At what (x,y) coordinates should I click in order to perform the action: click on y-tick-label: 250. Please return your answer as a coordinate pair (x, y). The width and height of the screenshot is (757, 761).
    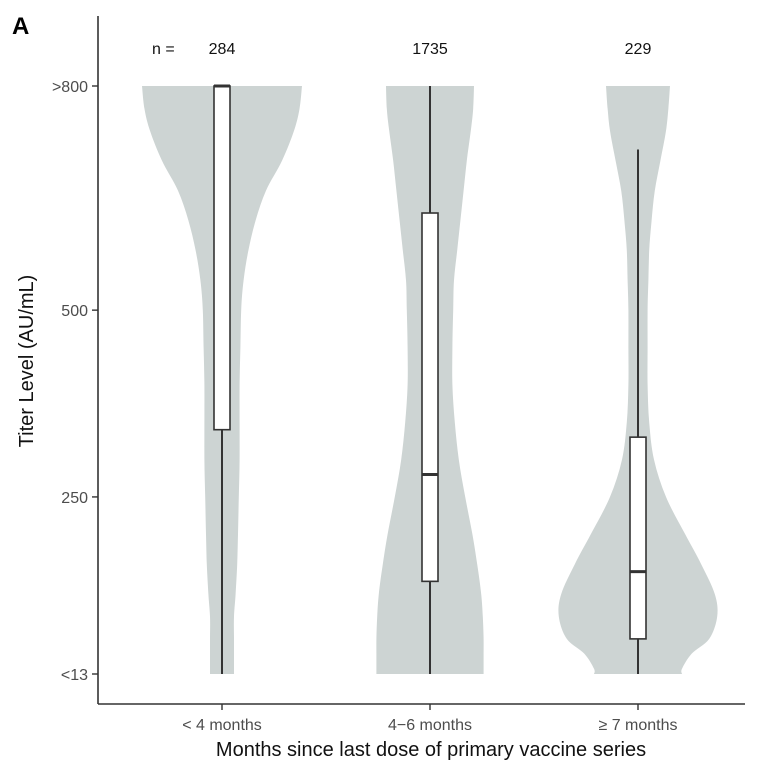
    Looking at the image, I should click on (74, 498).